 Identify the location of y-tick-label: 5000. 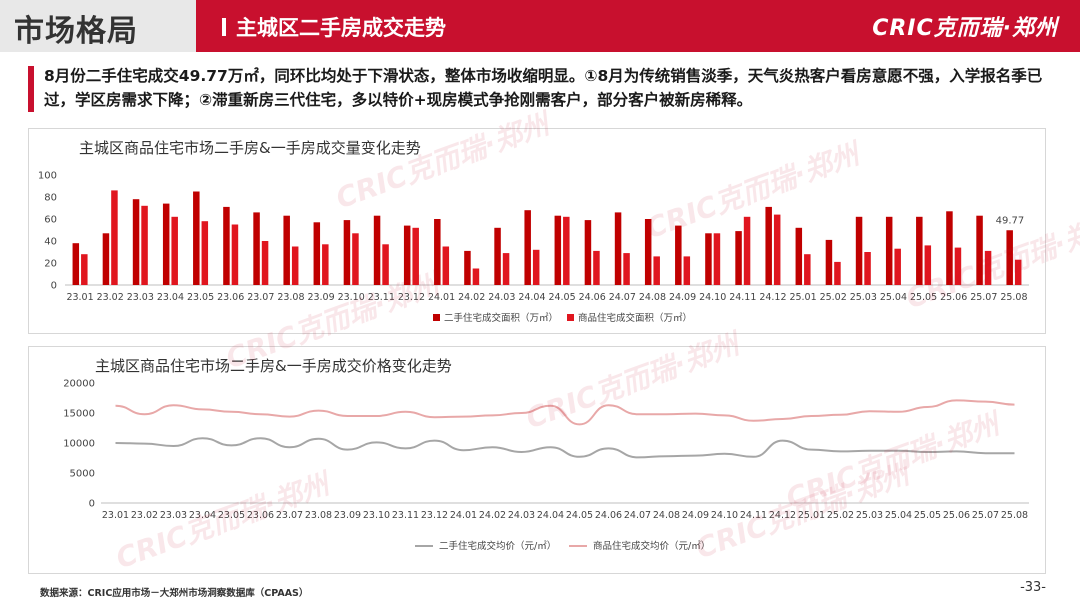
(82, 474).